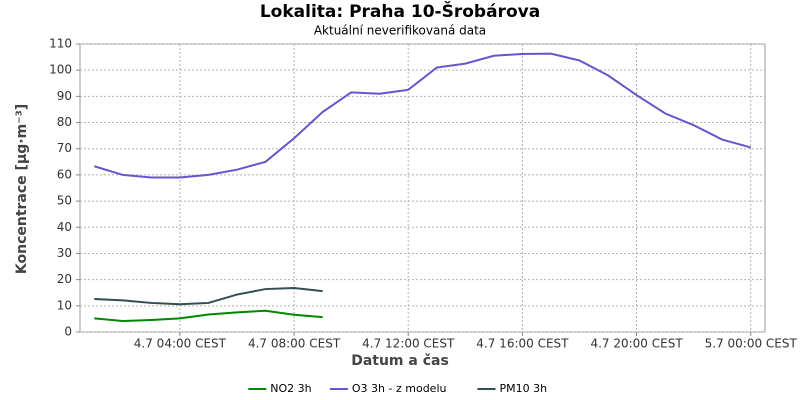 This screenshot has width=800, height=400. What do you see at coordinates (294, 344) in the screenshot?
I see `x-tick-label: 4.7 08:00 CEST` at bounding box center [294, 344].